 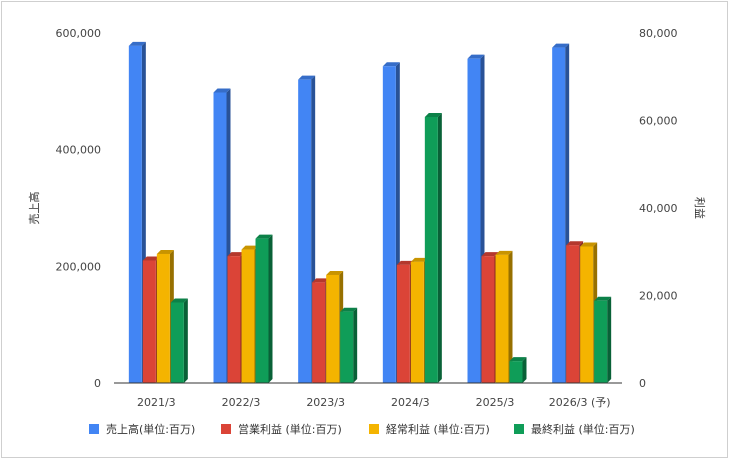 I want to click on x-tick-label: 2022/3, so click(x=241, y=402).